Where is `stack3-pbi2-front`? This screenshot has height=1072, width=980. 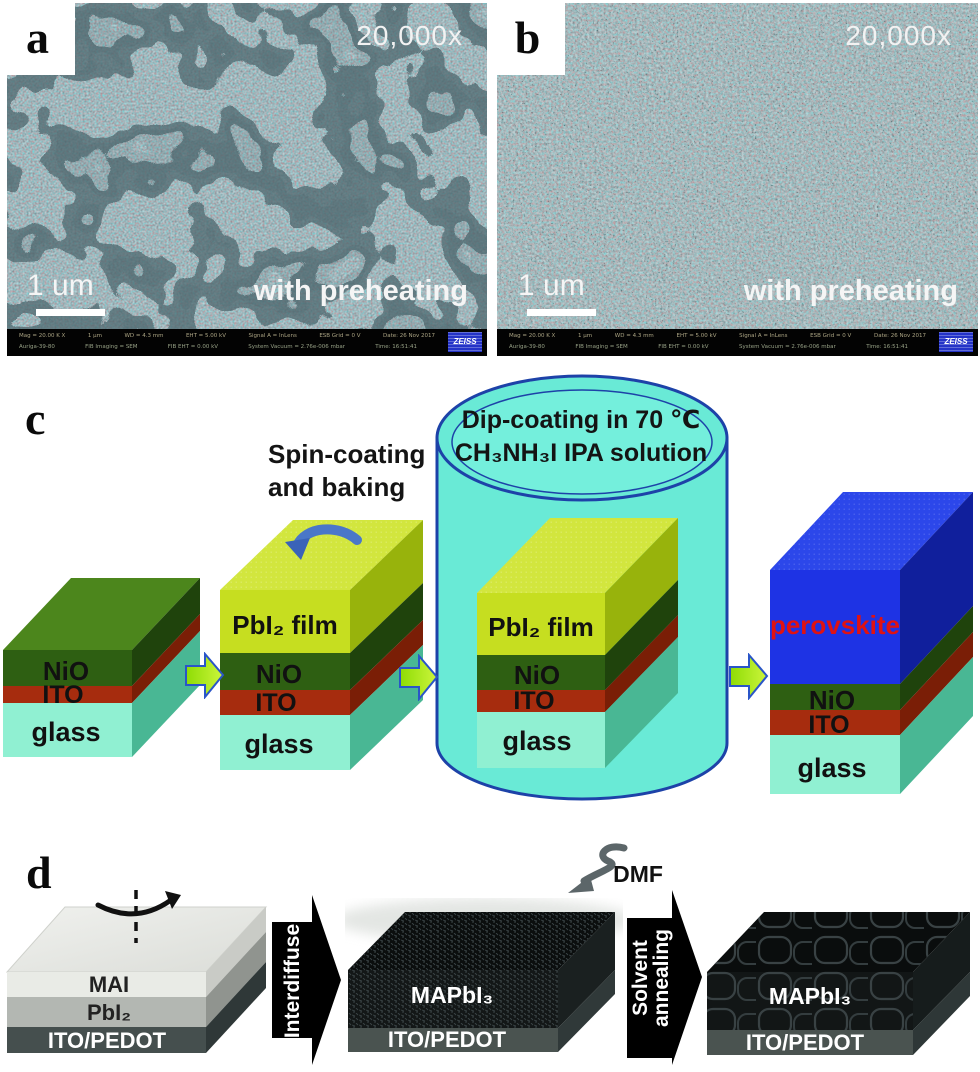 stack3-pbi2-front is located at coordinates (541, 624).